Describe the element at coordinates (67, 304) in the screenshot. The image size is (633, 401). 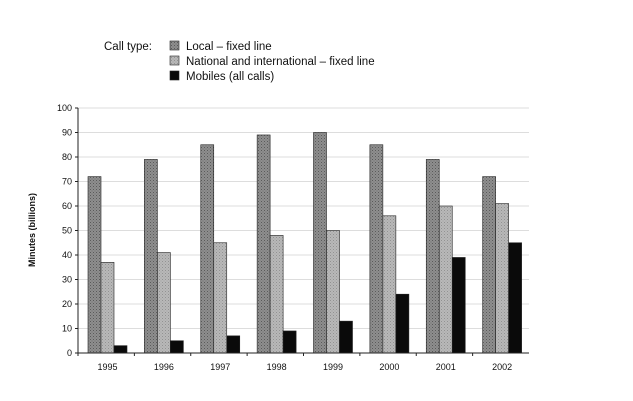
I see `y-tick-label: 20` at that location.